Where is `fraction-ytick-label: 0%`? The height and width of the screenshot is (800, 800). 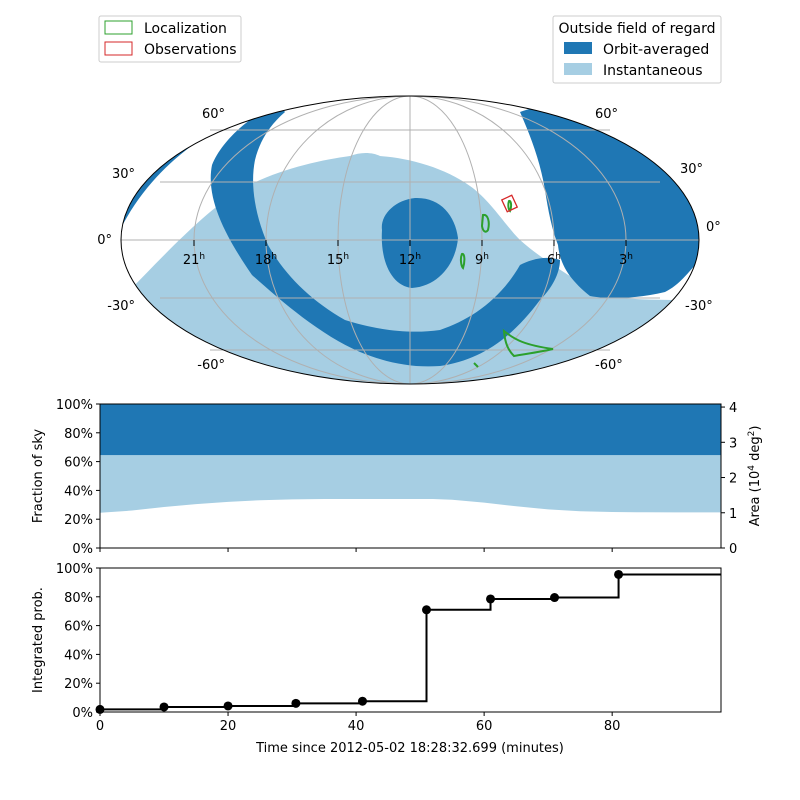 fraction-ytick-label: 0% is located at coordinates (82, 549).